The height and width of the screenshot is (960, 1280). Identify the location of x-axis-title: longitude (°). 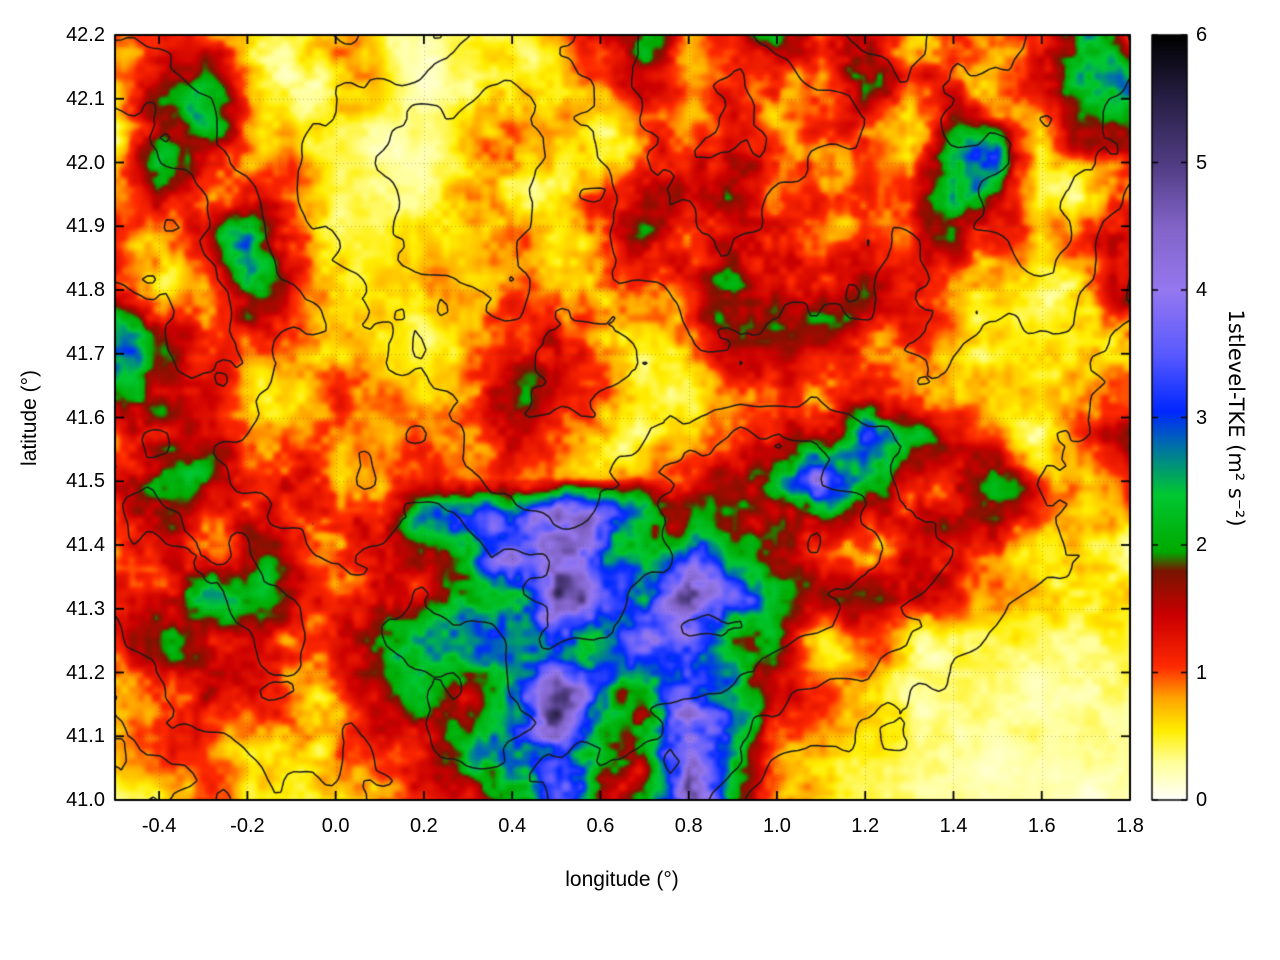
(622, 879).